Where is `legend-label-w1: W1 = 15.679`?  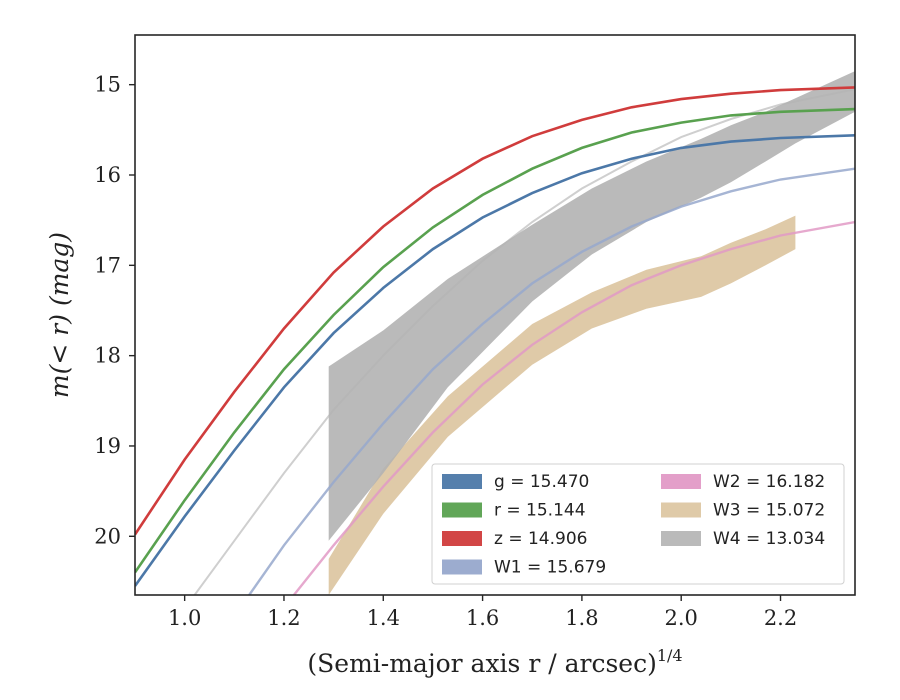 legend-label-w1: W1 = 15.679 is located at coordinates (550, 568).